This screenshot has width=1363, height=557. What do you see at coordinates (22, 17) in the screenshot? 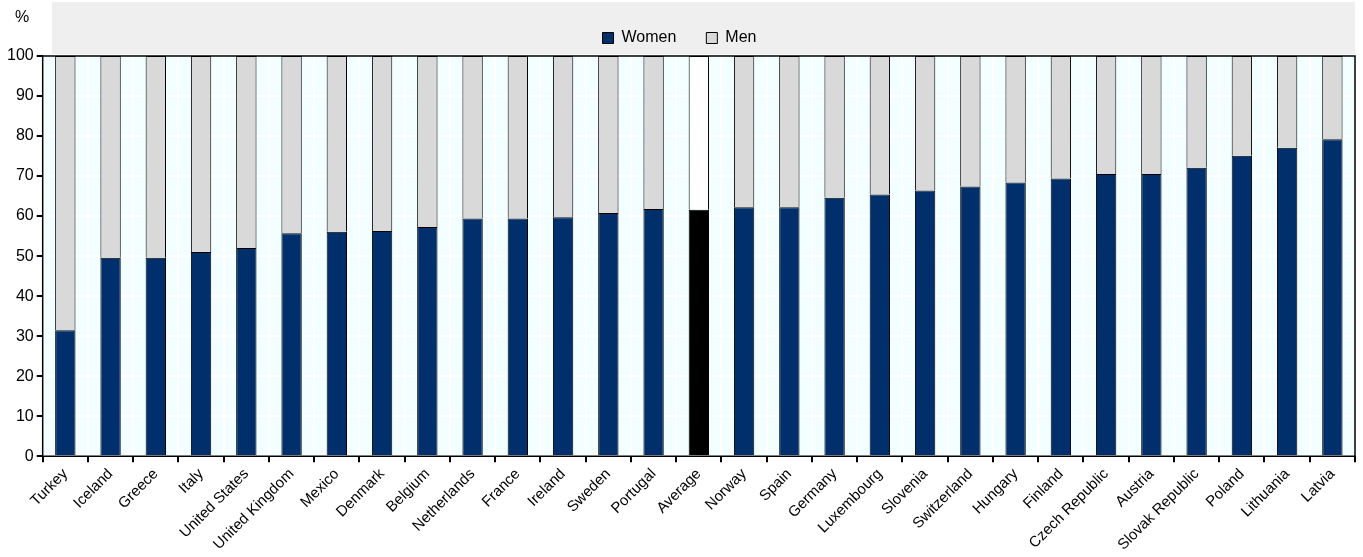
I see `y-axis-title: %` at bounding box center [22, 17].